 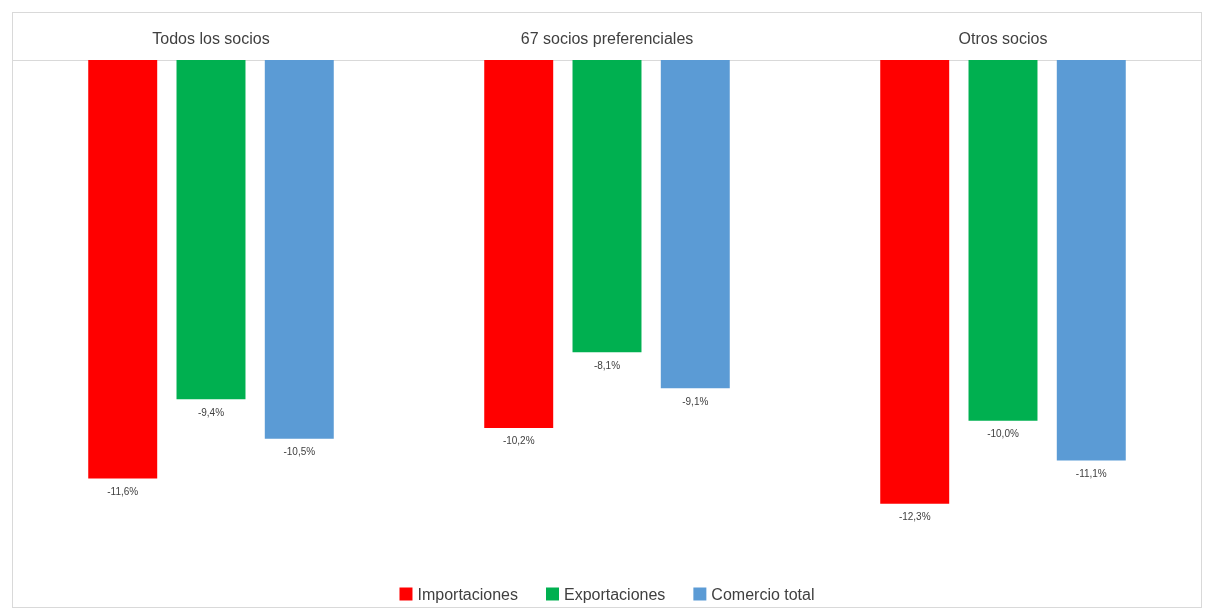 I want to click on legend-label: Comercio total, so click(x=763, y=594).